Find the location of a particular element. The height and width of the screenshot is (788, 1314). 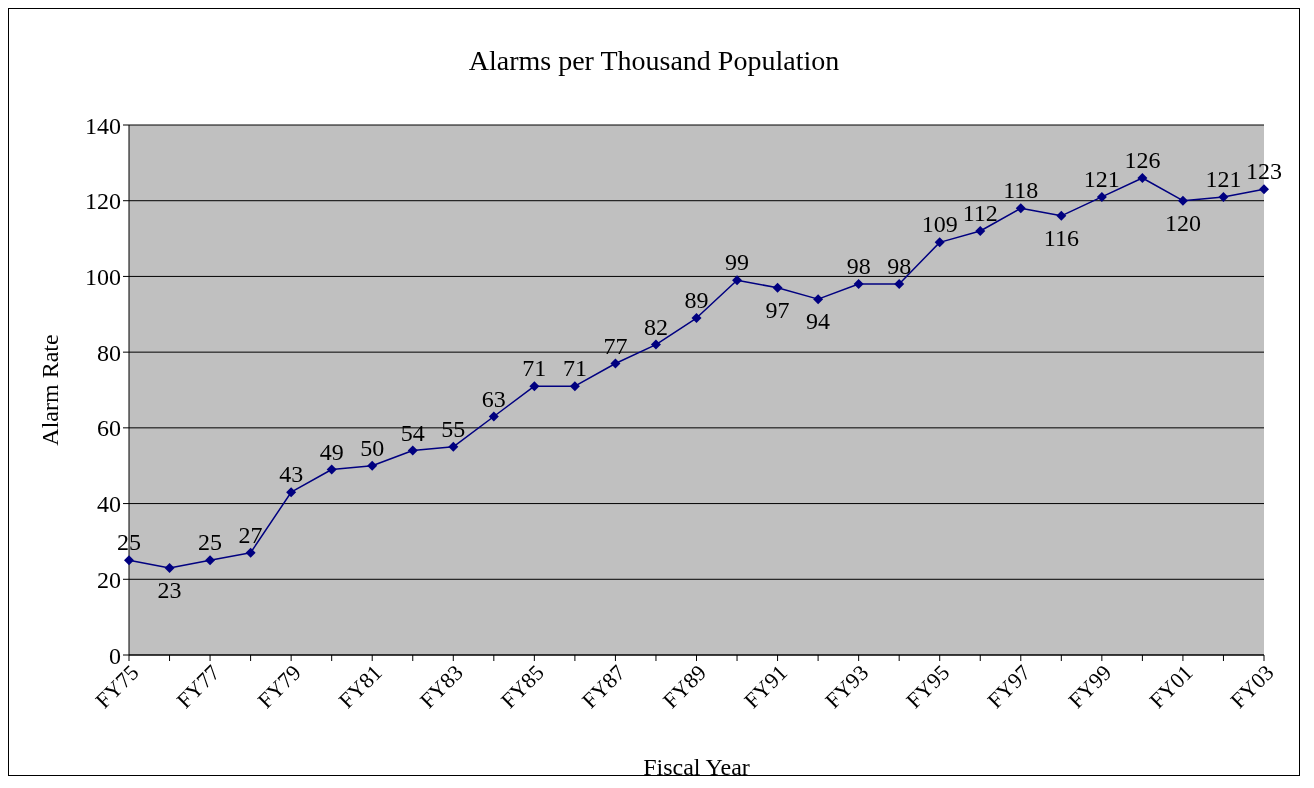

data-label: 99 is located at coordinates (737, 262).